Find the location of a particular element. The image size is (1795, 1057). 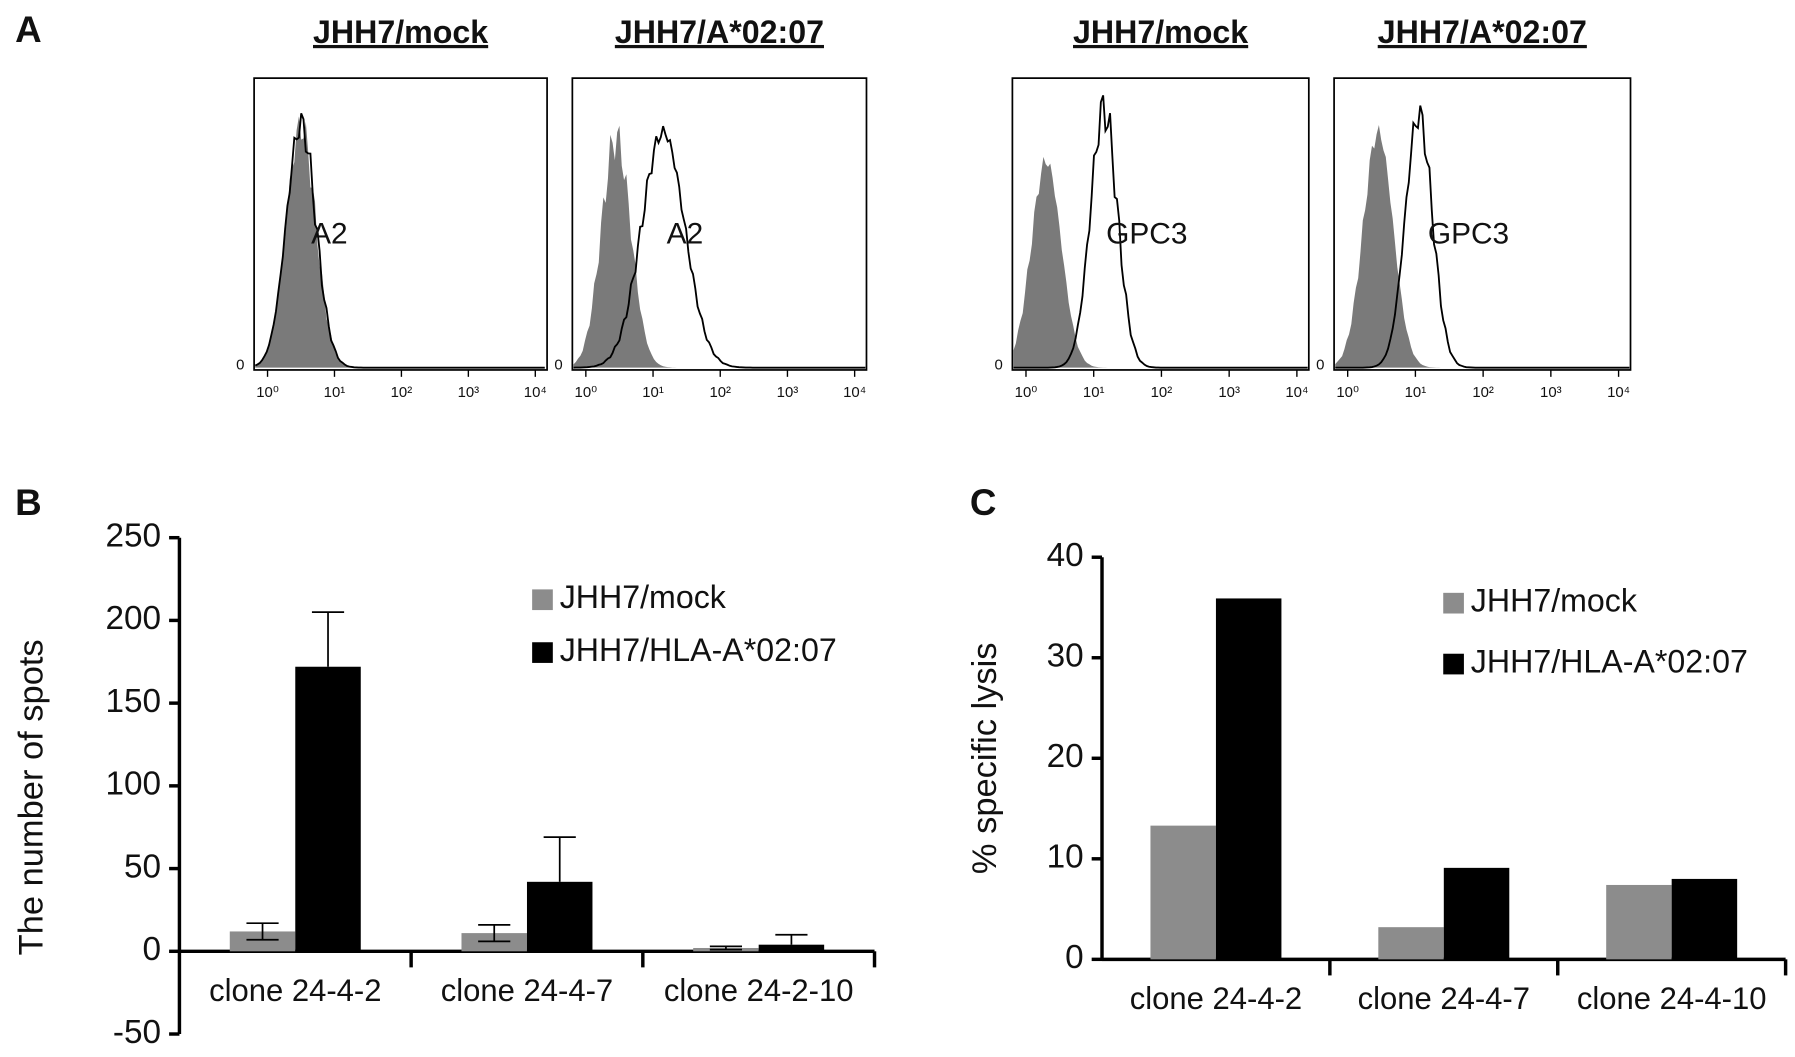

y-axis-label: % specific lysis is located at coordinates (985, 758).